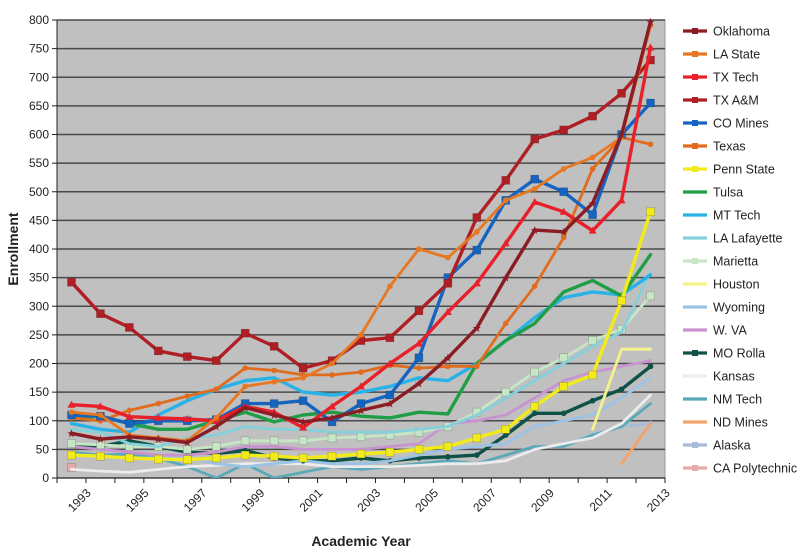 The image size is (800, 553). I want to click on legend-item: Oklahoma, so click(726, 32).